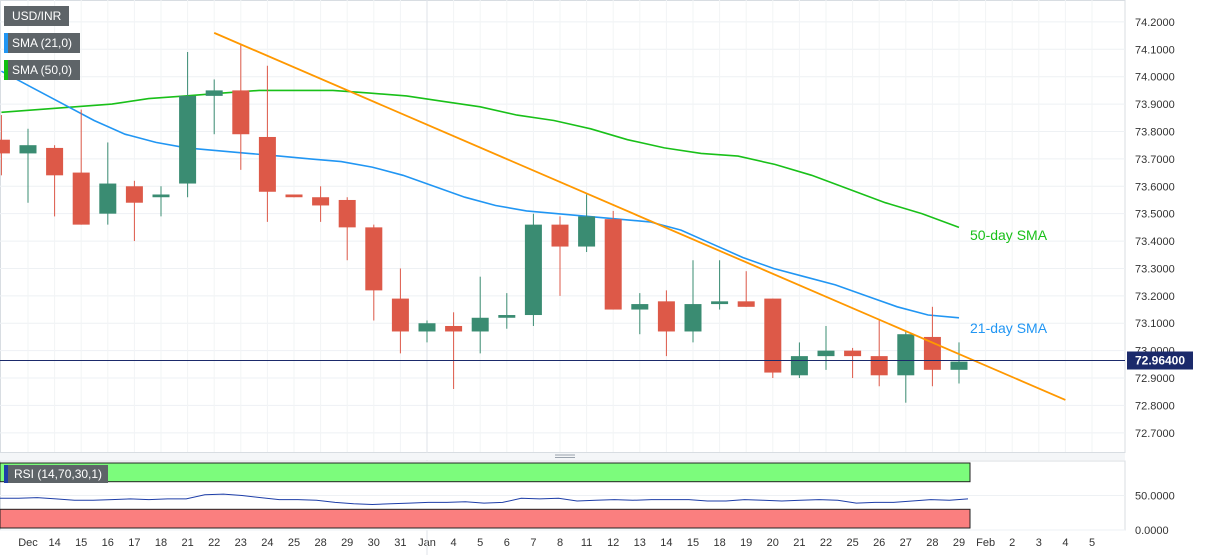 The image size is (1207, 555). What do you see at coordinates (562, 456) in the screenshot?
I see `pane-splitter` at bounding box center [562, 456].